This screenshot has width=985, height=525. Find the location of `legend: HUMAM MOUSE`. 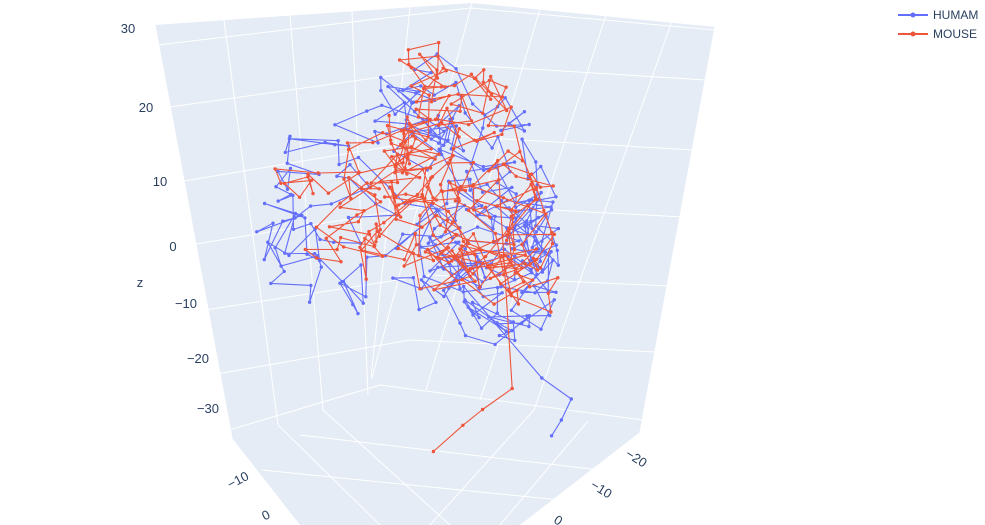

legend: HUMAM MOUSE is located at coordinates (938, 24).